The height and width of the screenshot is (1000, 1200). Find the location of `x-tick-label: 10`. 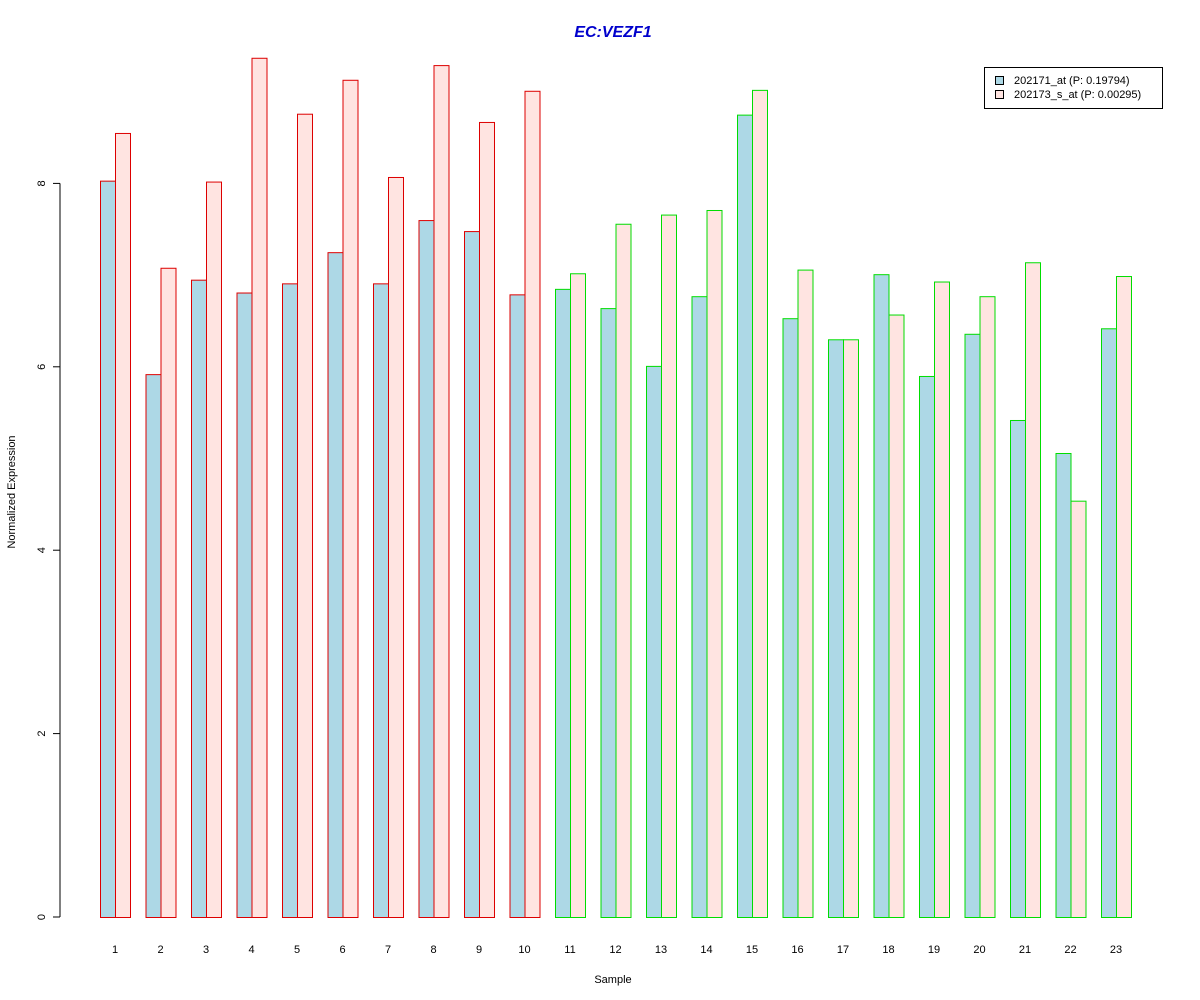

x-tick-label: 10 is located at coordinates (524, 950).